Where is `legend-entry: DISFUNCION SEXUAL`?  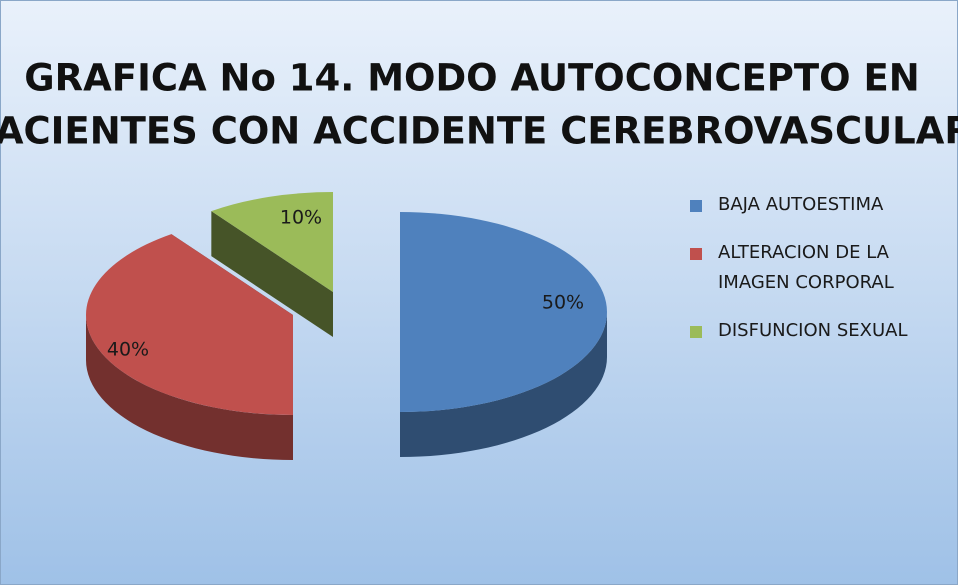
legend-entry: DISFUNCION SEXUAL is located at coordinates (819, 331).